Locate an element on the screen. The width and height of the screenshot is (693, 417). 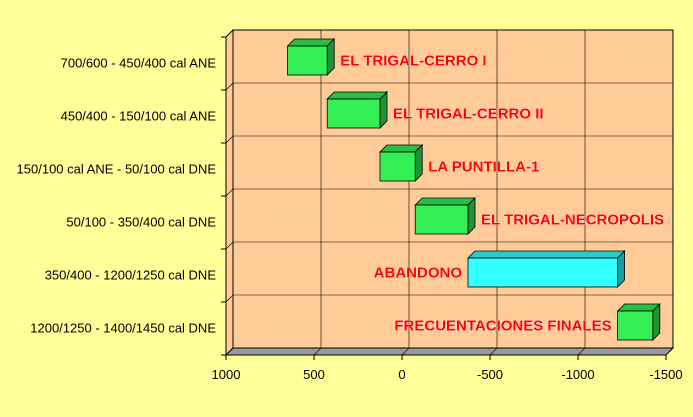
category-label: 50/100 - 350/400 cal DNE is located at coordinates (141, 222).